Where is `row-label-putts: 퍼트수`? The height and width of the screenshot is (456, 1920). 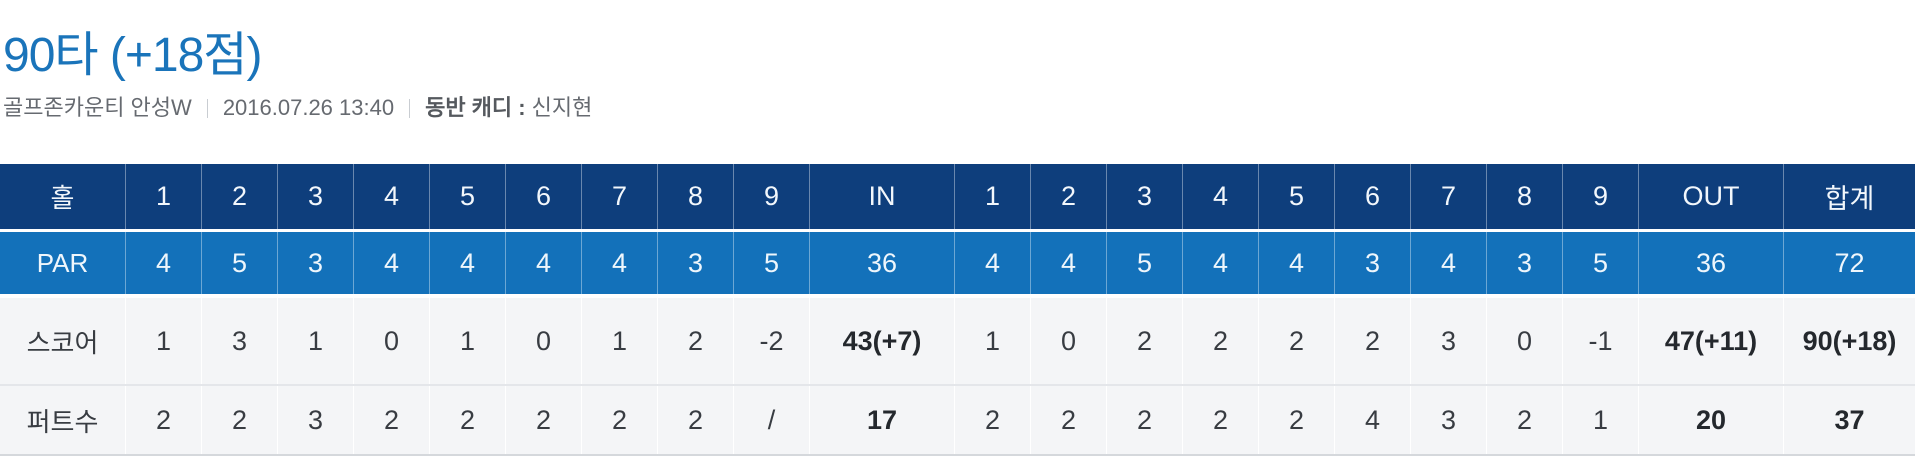 row-label-putts: 퍼트수 is located at coordinates (62, 421).